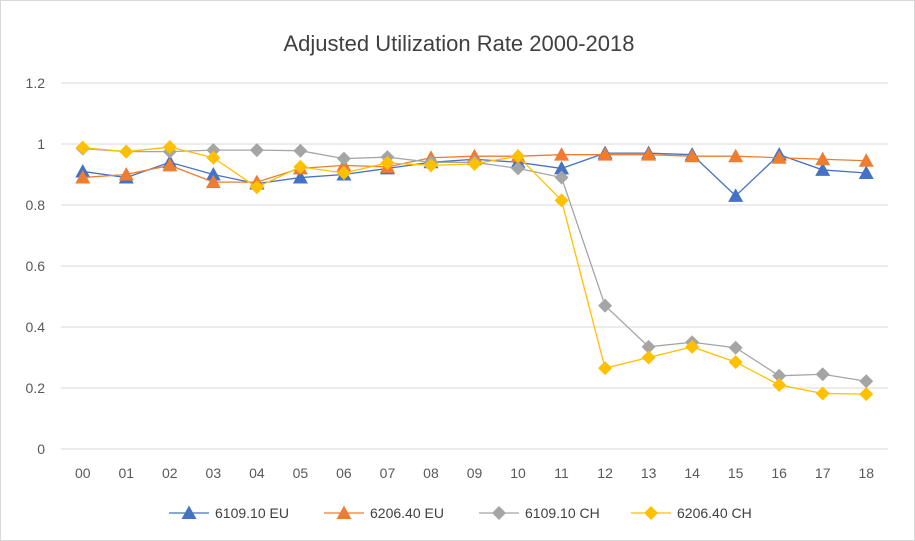 This screenshot has height=541, width=915. Describe the element at coordinates (518, 473) in the screenshot. I see `x-tick-label: 10` at that location.